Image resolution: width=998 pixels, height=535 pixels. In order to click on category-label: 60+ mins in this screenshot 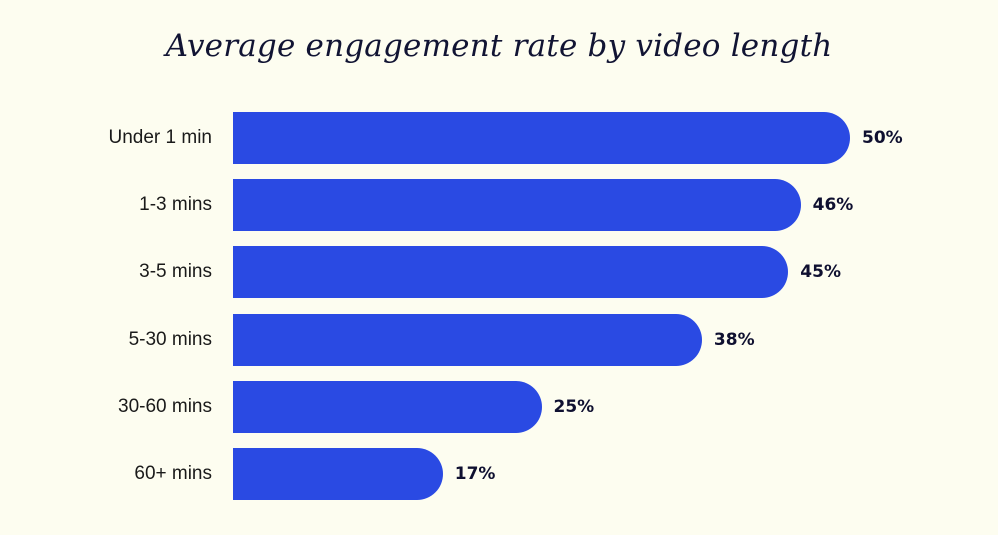, I will do `click(173, 473)`.